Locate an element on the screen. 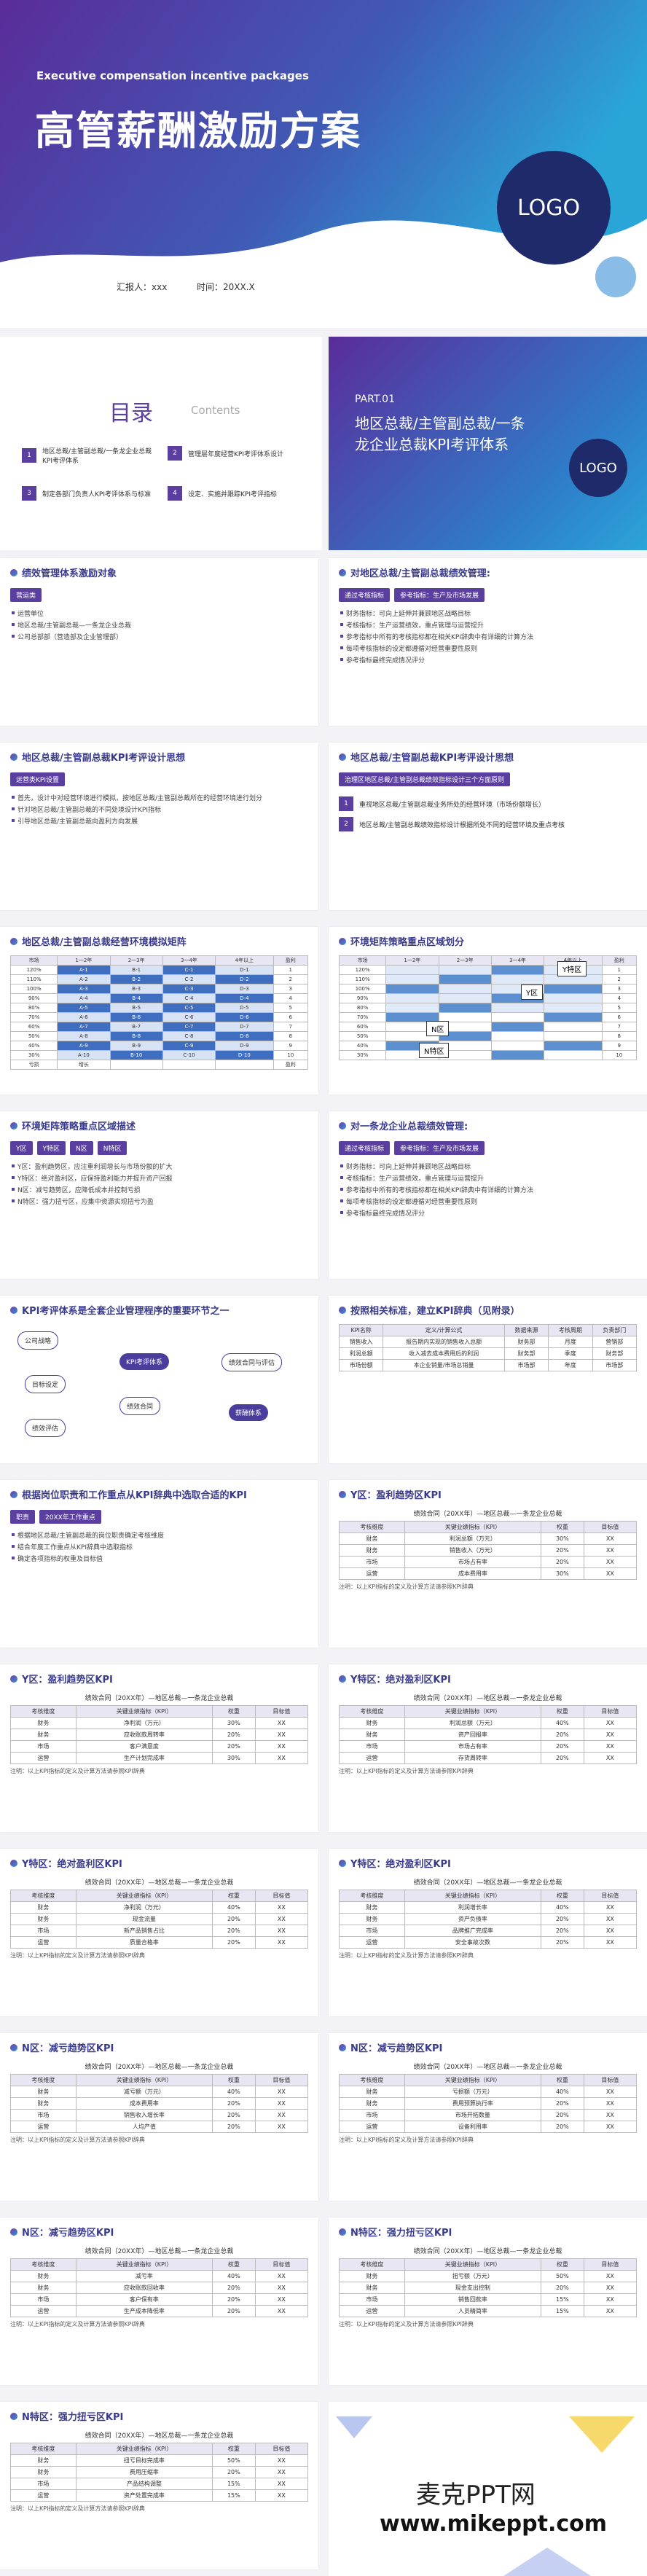  table-cell: 30% is located at coordinates (234, 1758).